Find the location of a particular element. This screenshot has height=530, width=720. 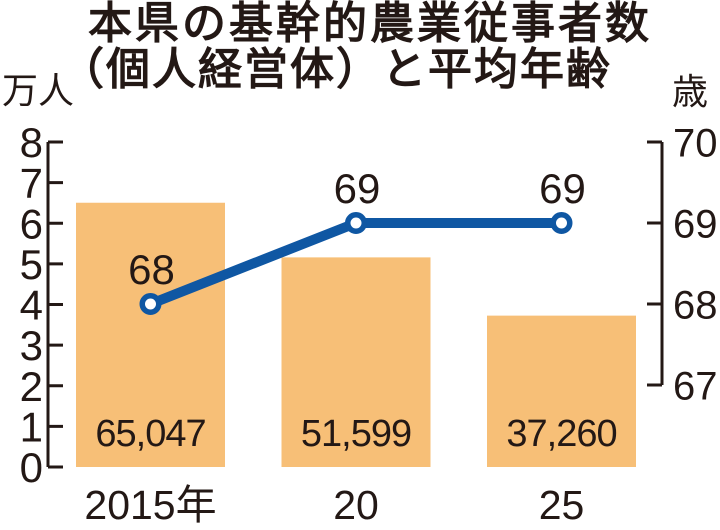

left-axis-tick-label-4: 4 is located at coordinates (31, 305).